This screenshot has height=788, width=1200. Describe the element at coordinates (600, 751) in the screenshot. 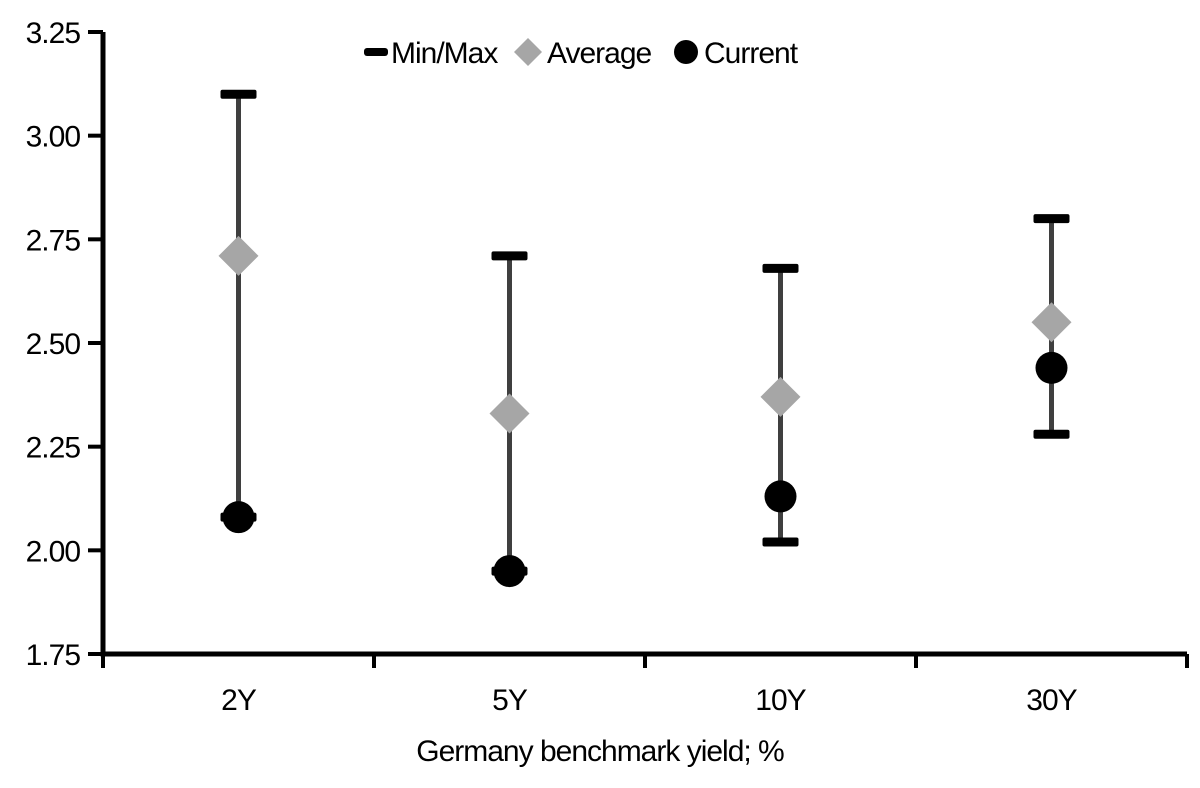

I see `x-axis-title: Germany benchmark yield; %` at that location.